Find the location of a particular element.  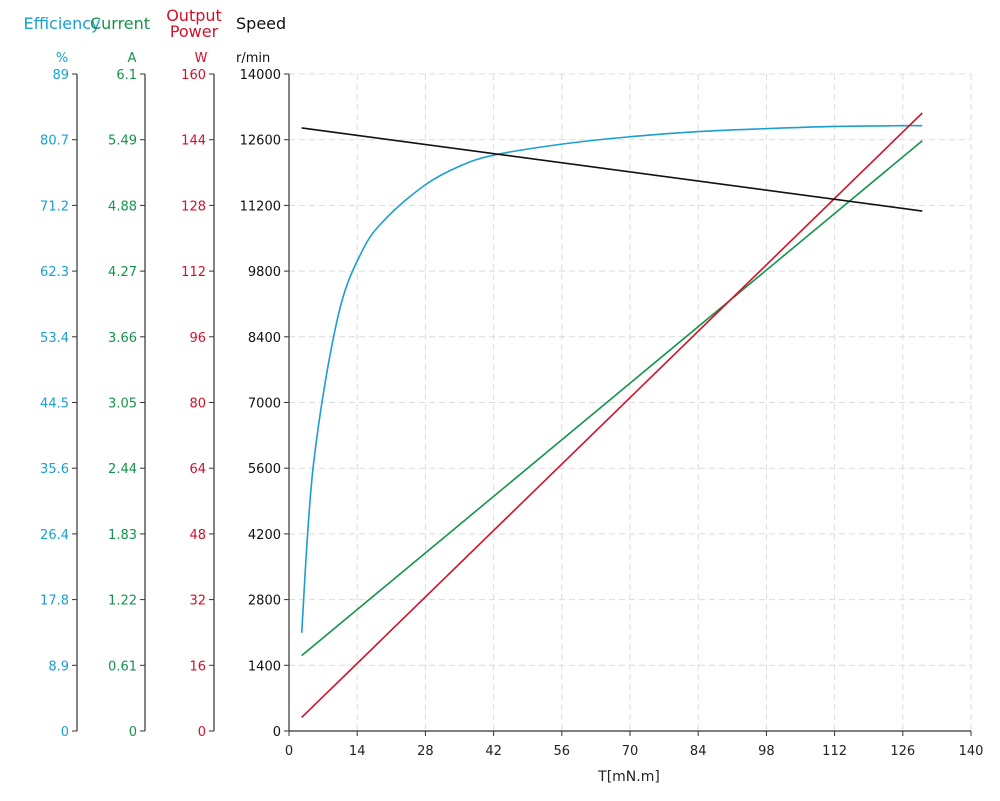

y-tick-label-current: 6.1 is located at coordinates (126, 75).